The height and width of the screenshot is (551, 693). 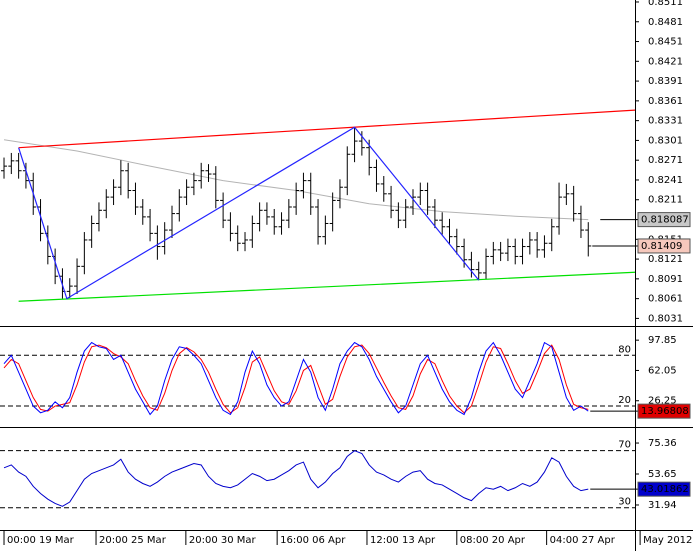 What do you see at coordinates (665, 299) in the screenshot?
I see `y-tick-label: 0.8061` at bounding box center [665, 299].